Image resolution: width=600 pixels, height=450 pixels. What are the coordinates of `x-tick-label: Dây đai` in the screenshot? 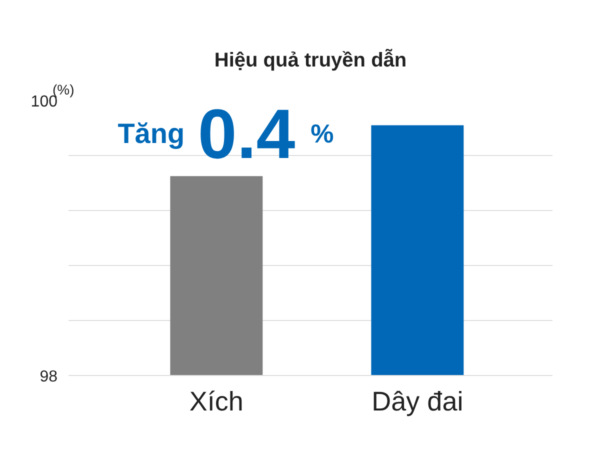 It's located at (418, 401).